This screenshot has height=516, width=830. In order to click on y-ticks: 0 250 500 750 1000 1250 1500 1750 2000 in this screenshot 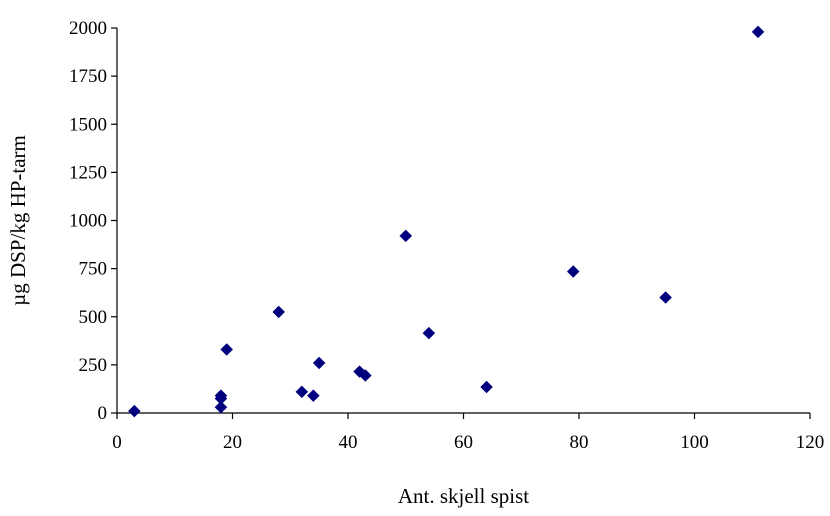, I will do `click(93, 221)`.